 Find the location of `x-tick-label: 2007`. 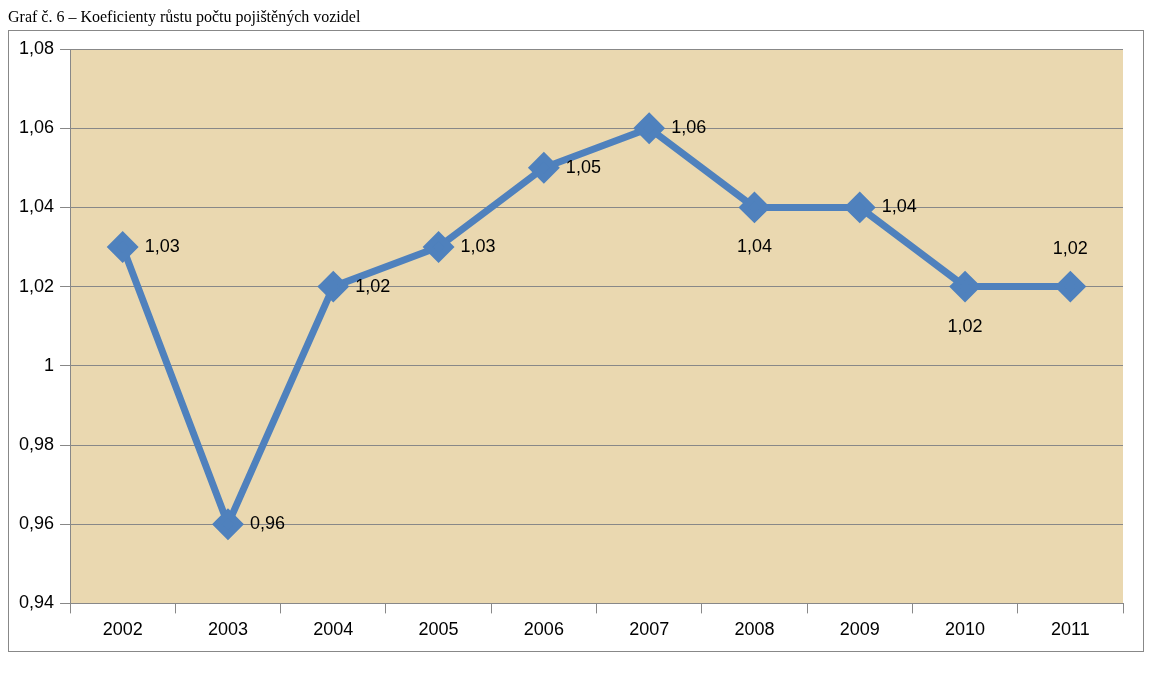

x-tick-label: 2007 is located at coordinates (649, 629).